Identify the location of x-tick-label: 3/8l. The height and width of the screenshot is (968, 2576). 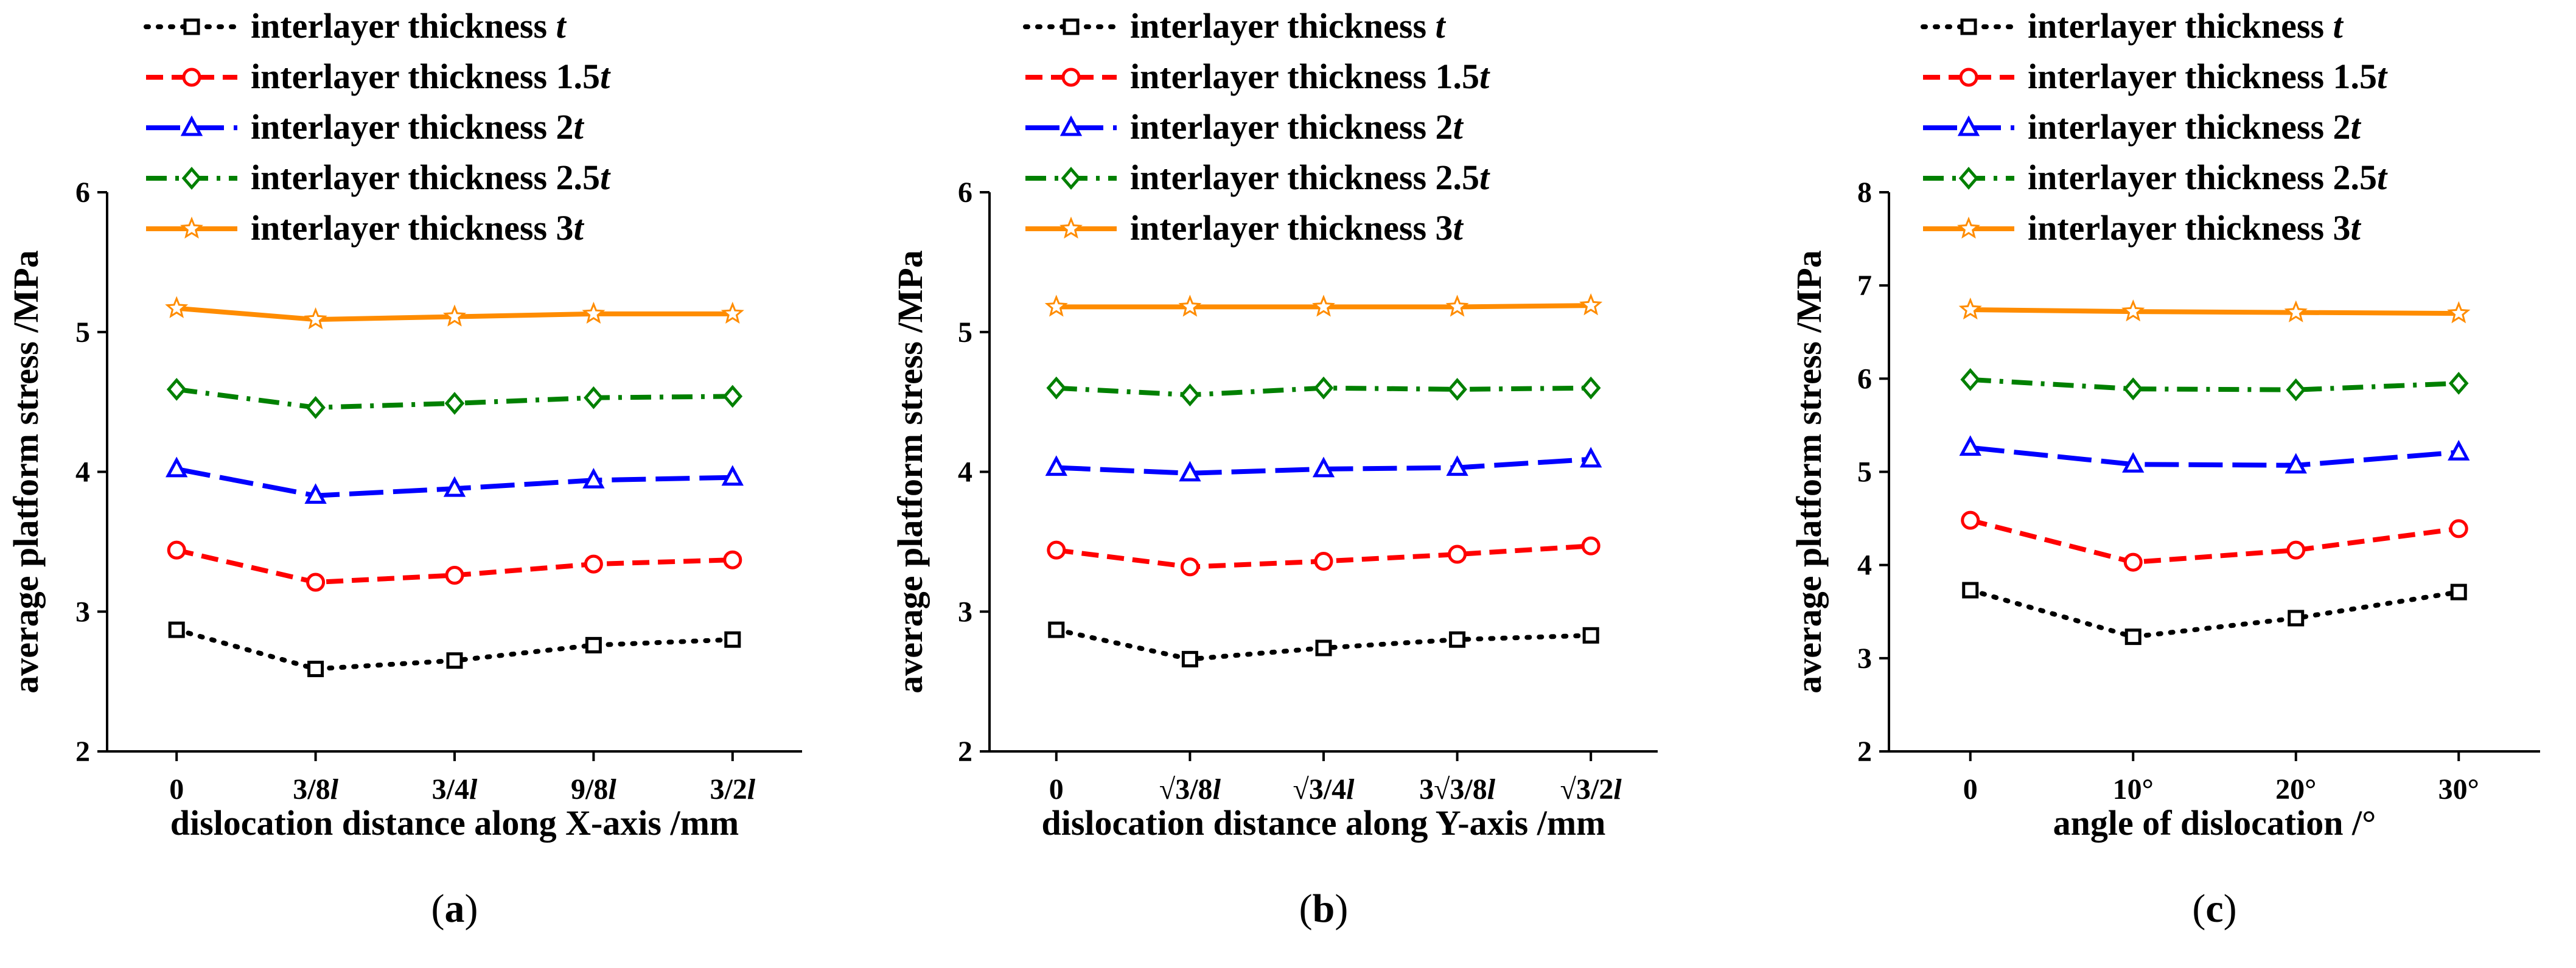
(315, 790).